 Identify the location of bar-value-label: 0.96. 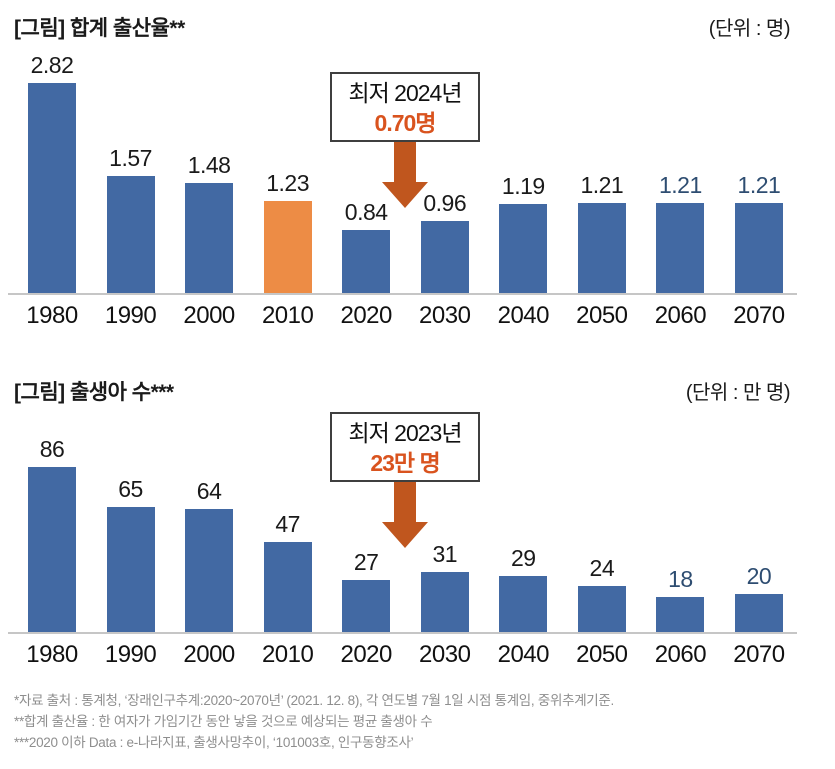
(445, 203).